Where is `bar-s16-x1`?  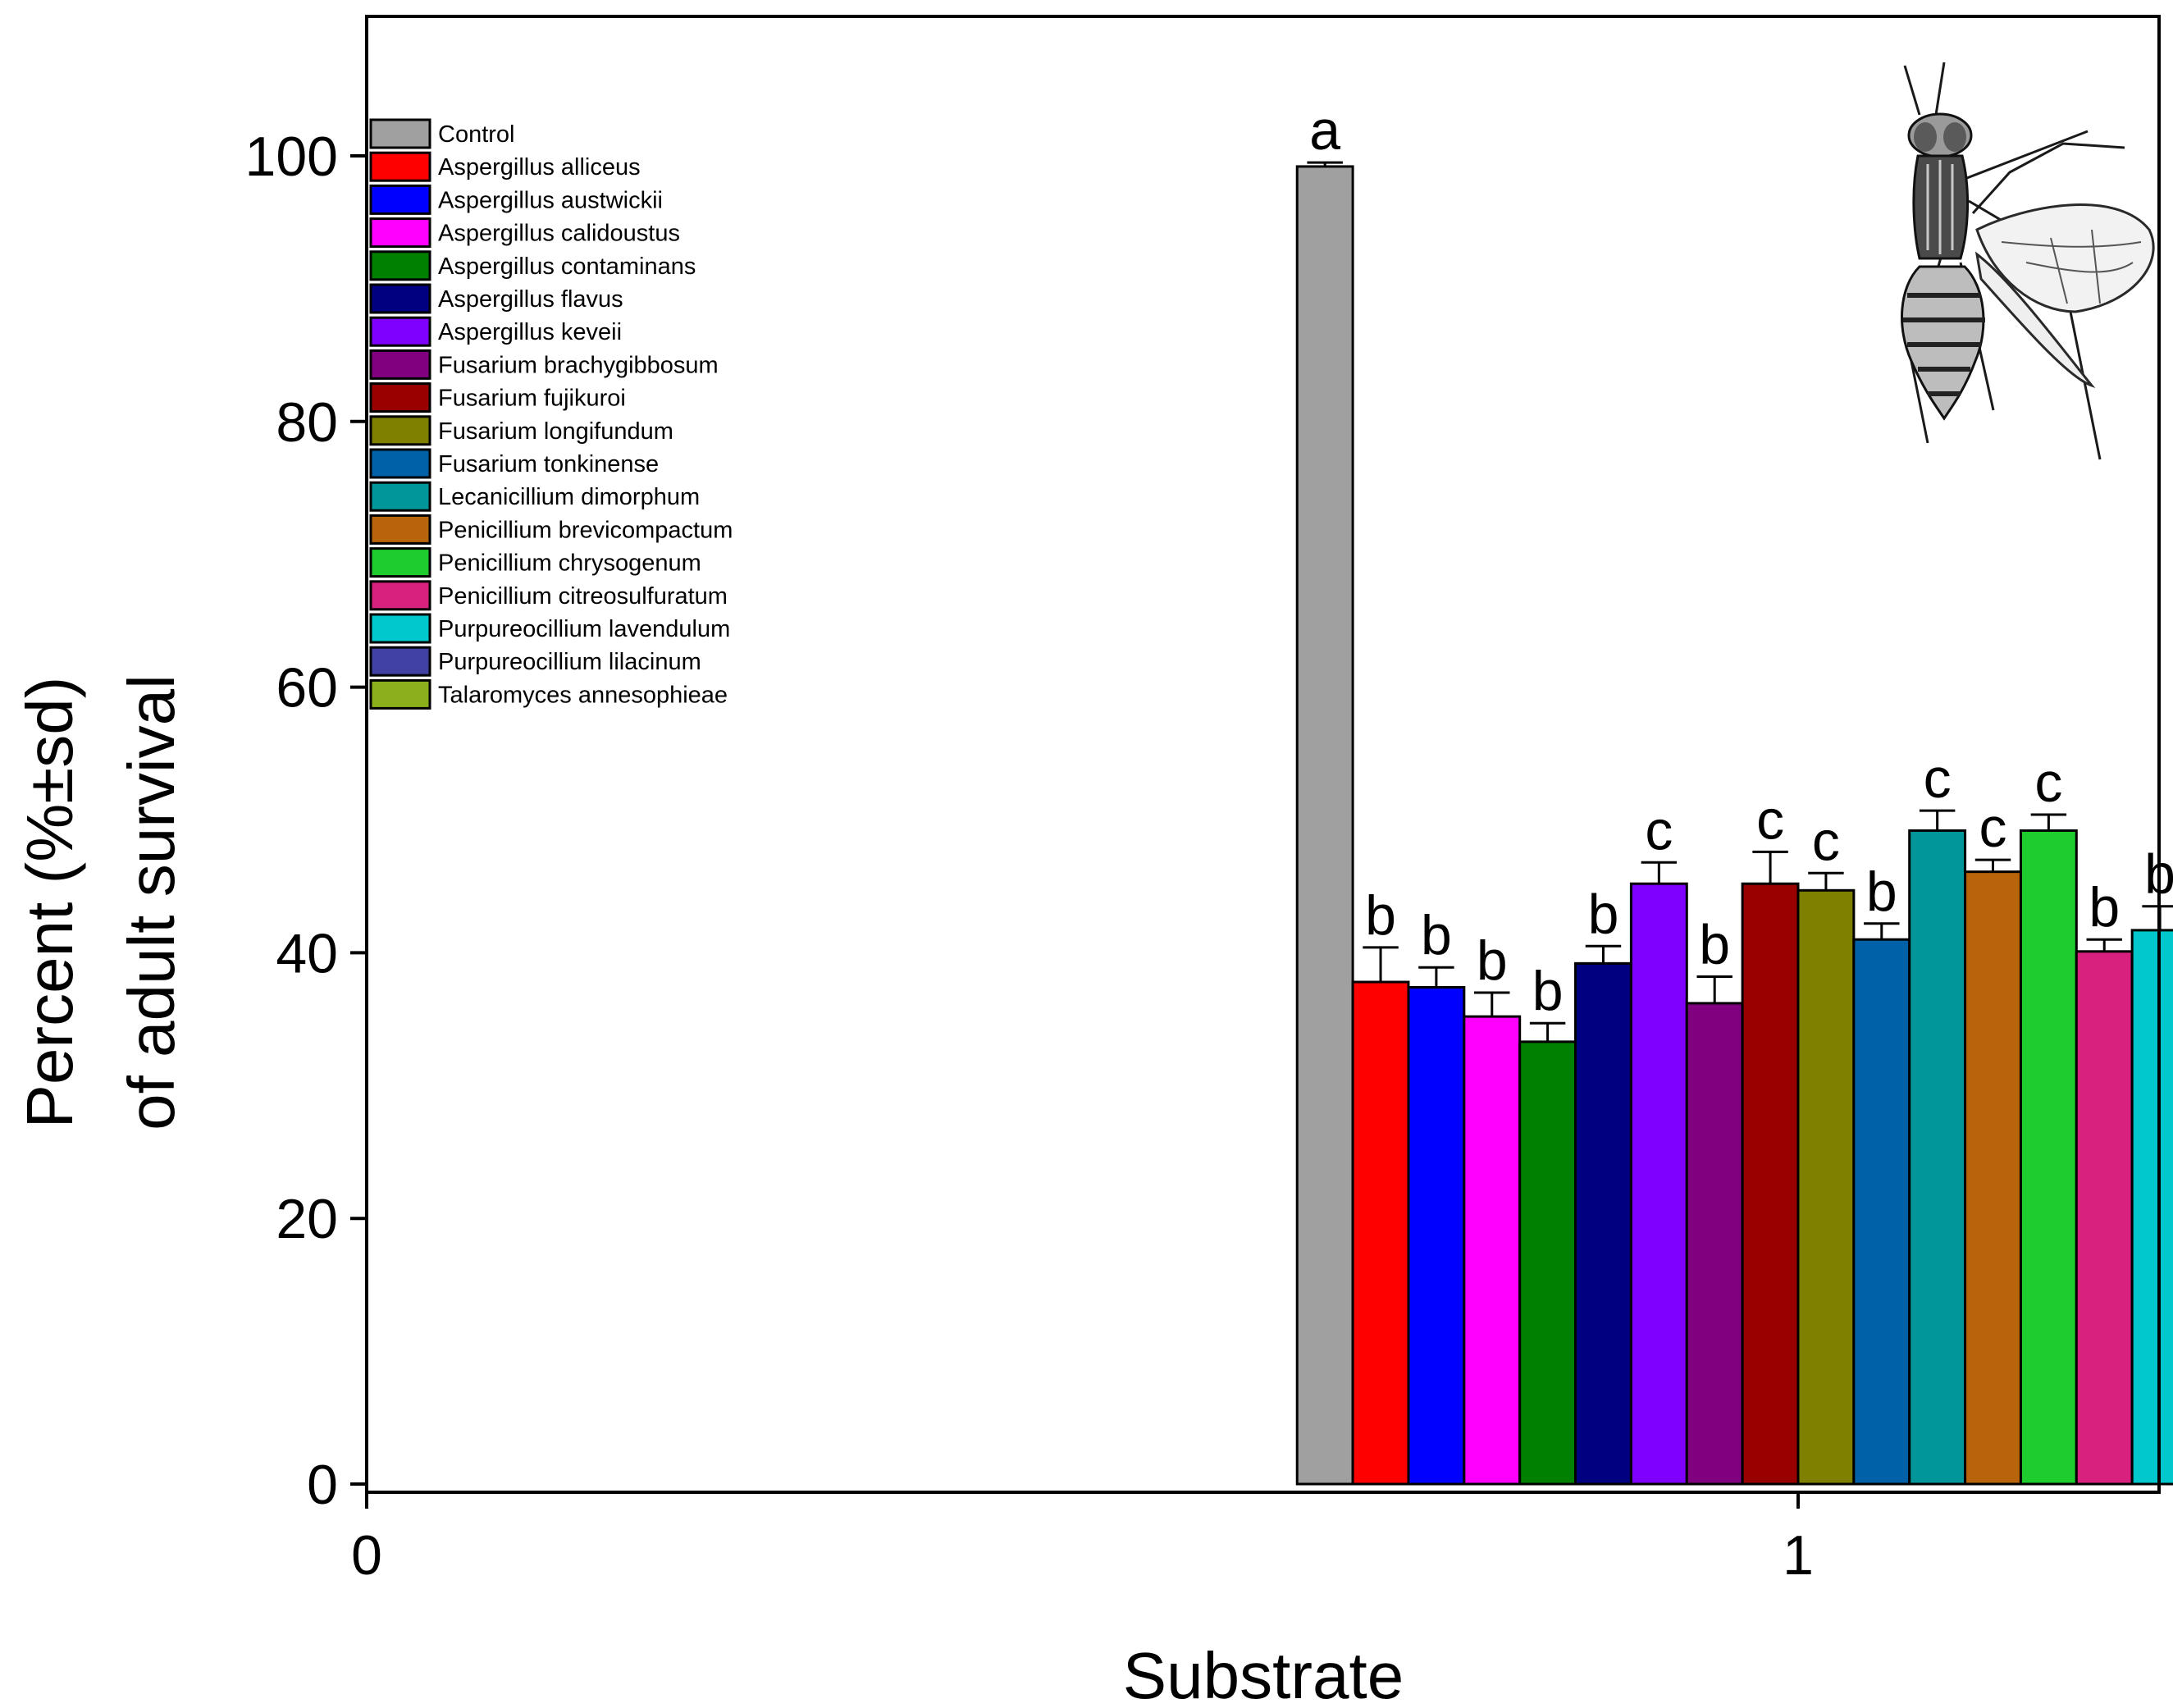 bar-s16-x1 is located at coordinates (2151, 1207).